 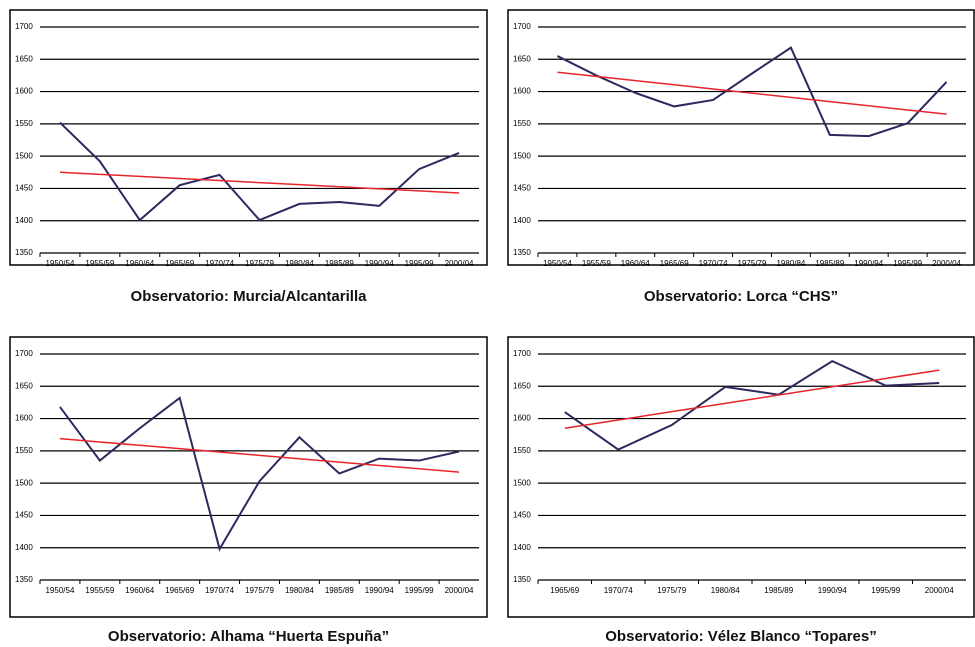 I want to click on chart-caption: Observatorio: Lorca “CHS”, so click(x=741, y=296).